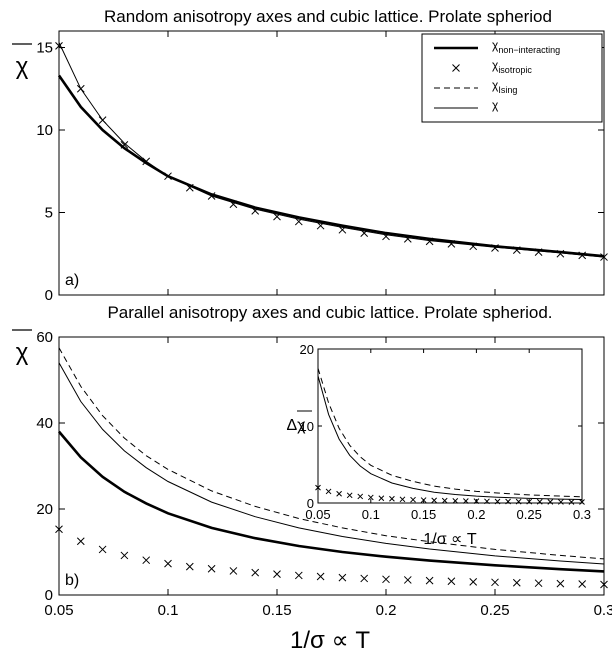  What do you see at coordinates (168, 610) in the screenshot?
I see `panel-b-x-tick-label: 0.1` at bounding box center [168, 610].